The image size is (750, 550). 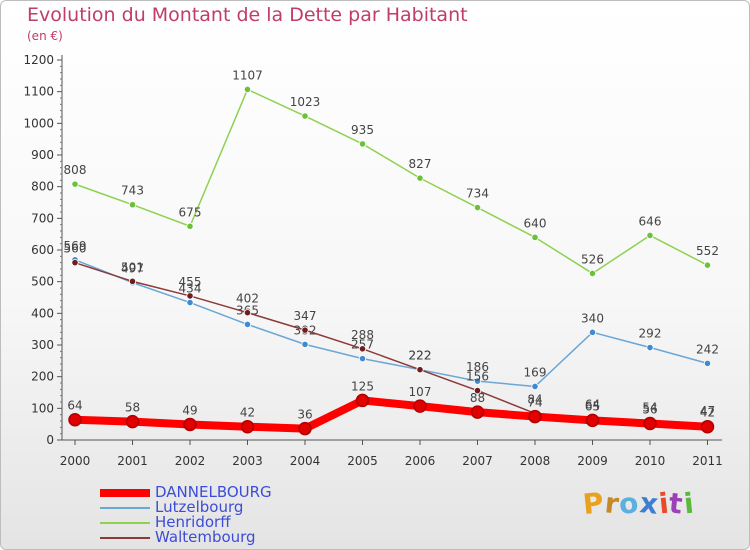 What do you see at coordinates (190, 282) in the screenshot?
I see `data-label-waltembourg: 455` at bounding box center [190, 282].